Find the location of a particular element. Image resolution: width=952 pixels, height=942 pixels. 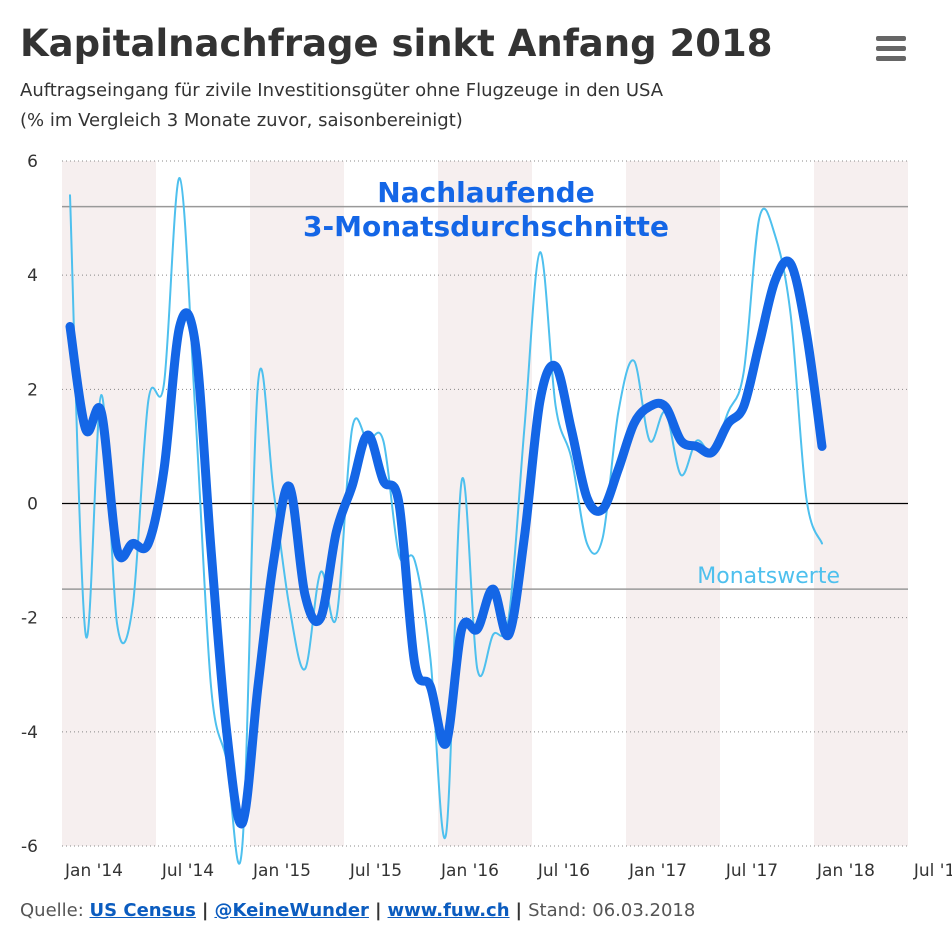

chart-title: Kapitalnachfrage sinkt Anfang 2018 is located at coordinates (396, 43).